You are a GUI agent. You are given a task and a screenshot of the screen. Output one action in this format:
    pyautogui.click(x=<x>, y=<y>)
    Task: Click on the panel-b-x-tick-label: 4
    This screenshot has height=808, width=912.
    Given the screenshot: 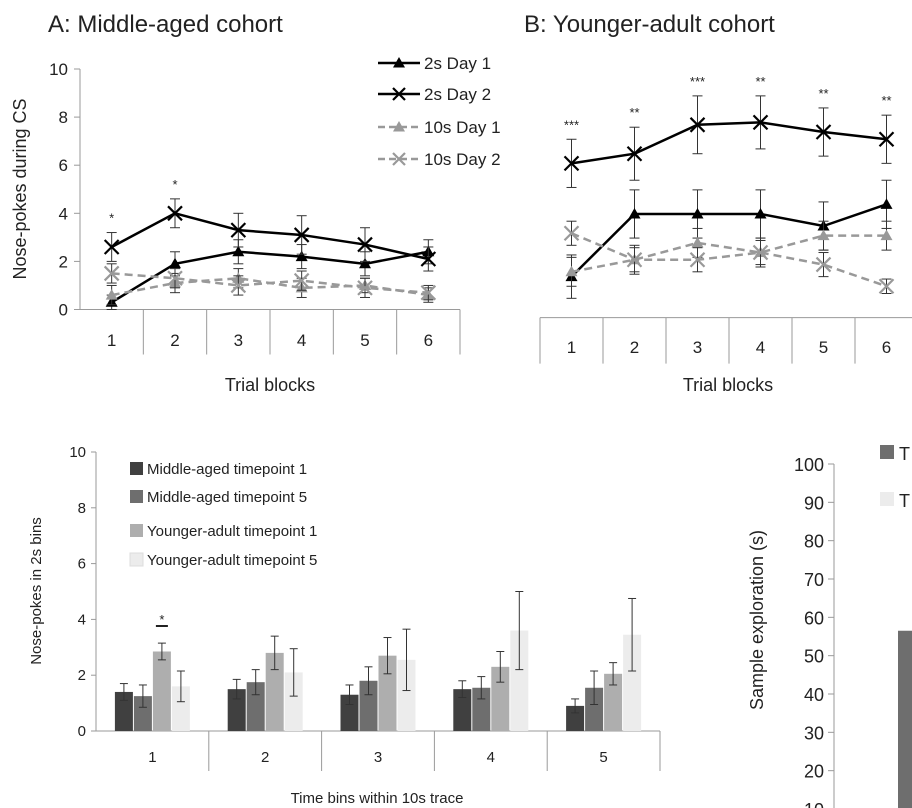 What is the action you would take?
    pyautogui.click(x=760, y=347)
    